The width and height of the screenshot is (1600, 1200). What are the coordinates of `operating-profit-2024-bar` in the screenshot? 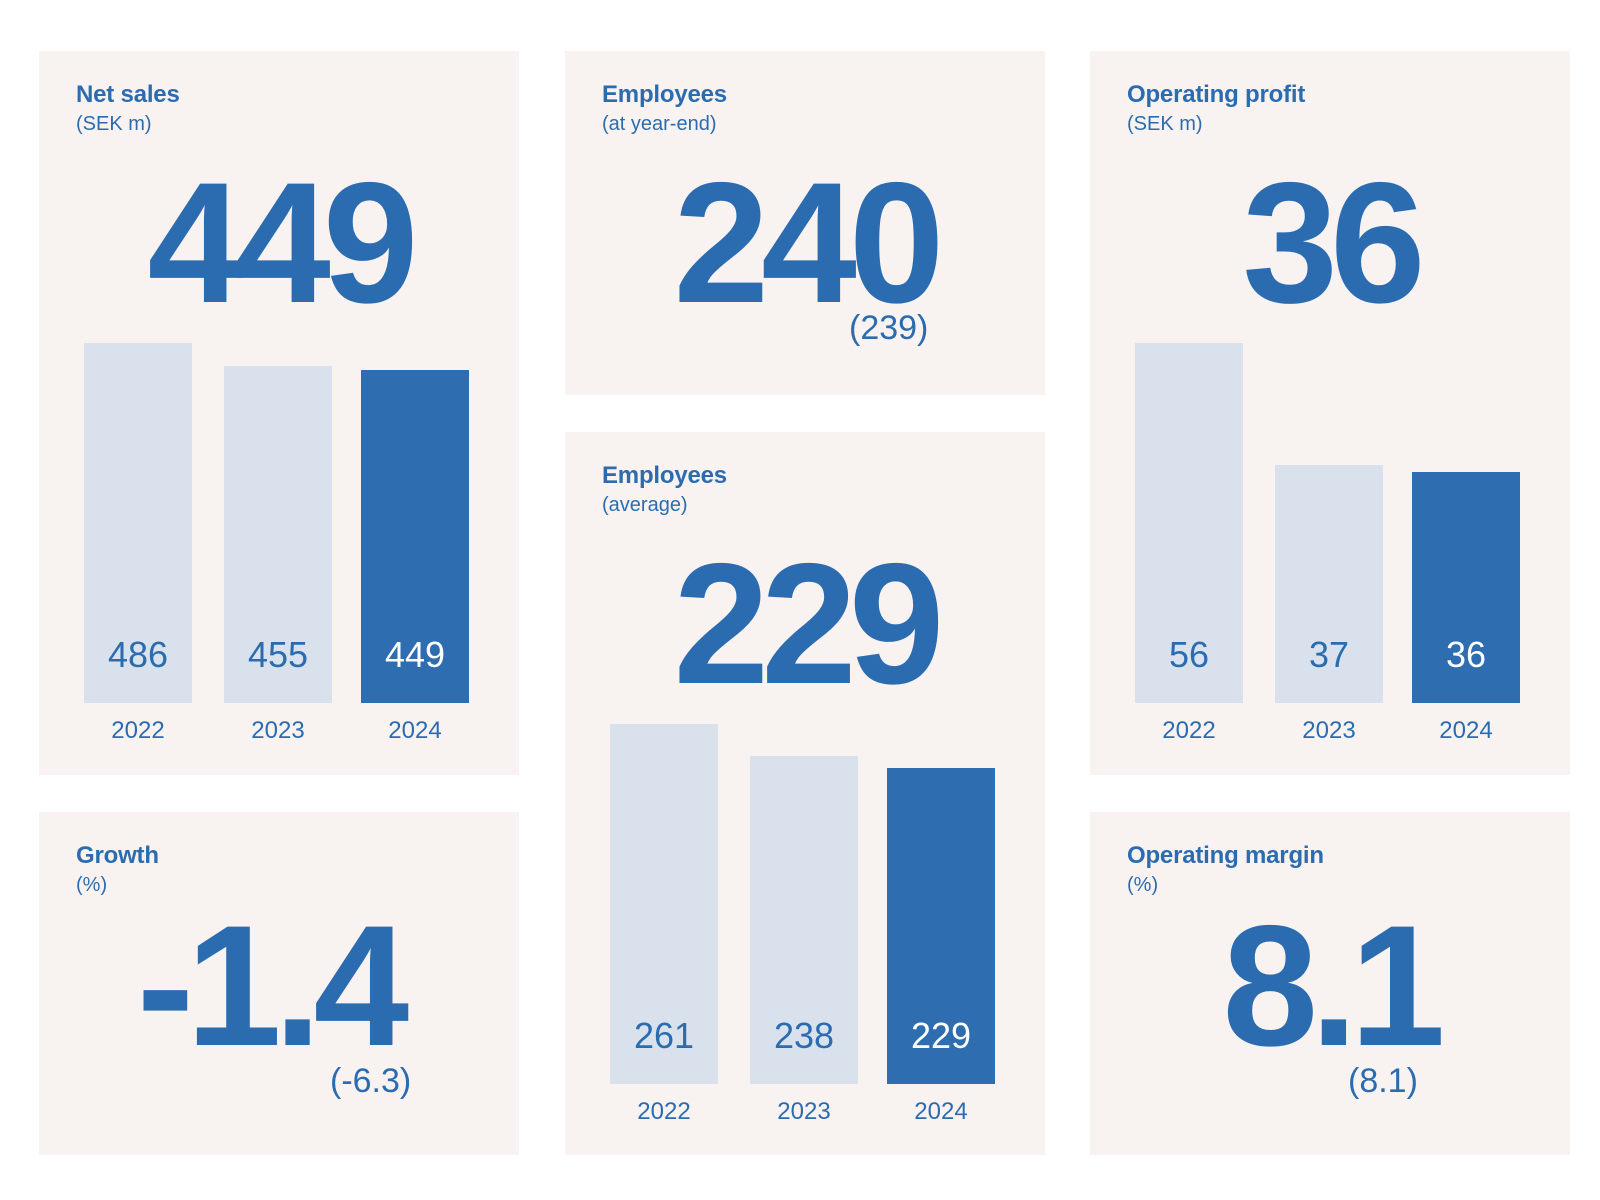 It's located at (1466, 587).